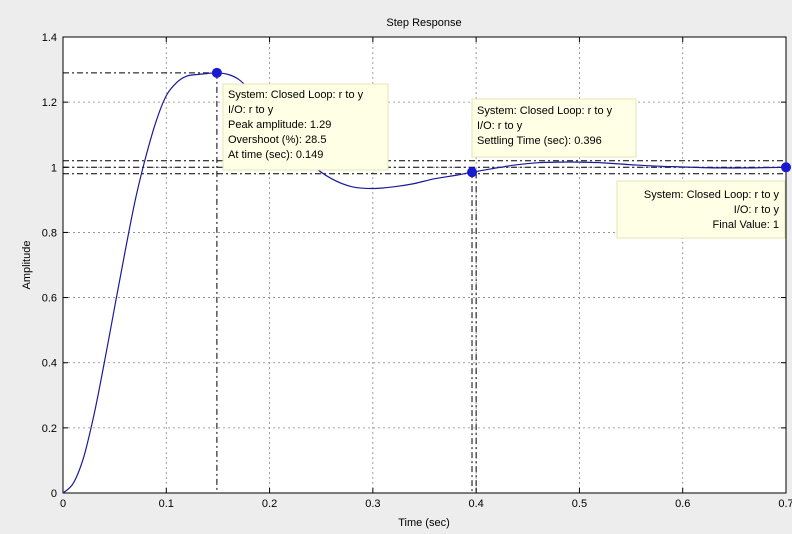  I want to click on datatip-final-line: I/O: r to y, so click(757, 210).